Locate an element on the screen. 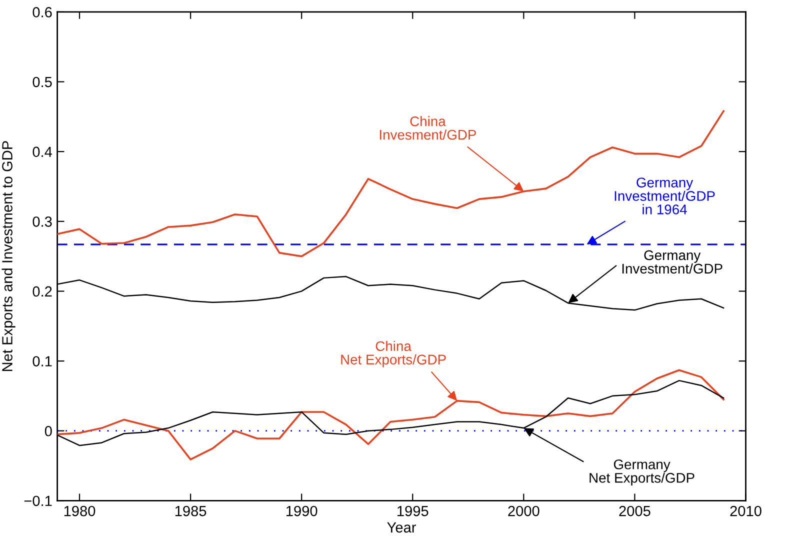 Image resolution: width=785 pixels, height=543 pixels. text: China Invesment/GDP is located at coordinates (428, 128).